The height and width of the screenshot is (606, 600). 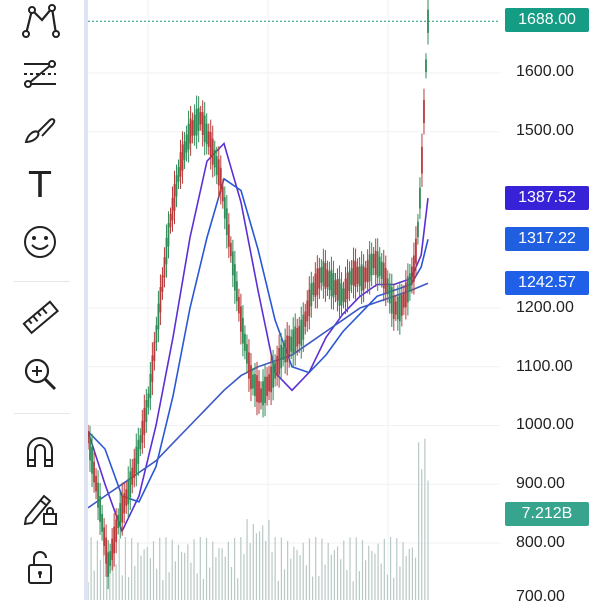 I want to click on y-tick-label: 1600.00, so click(x=545, y=71).